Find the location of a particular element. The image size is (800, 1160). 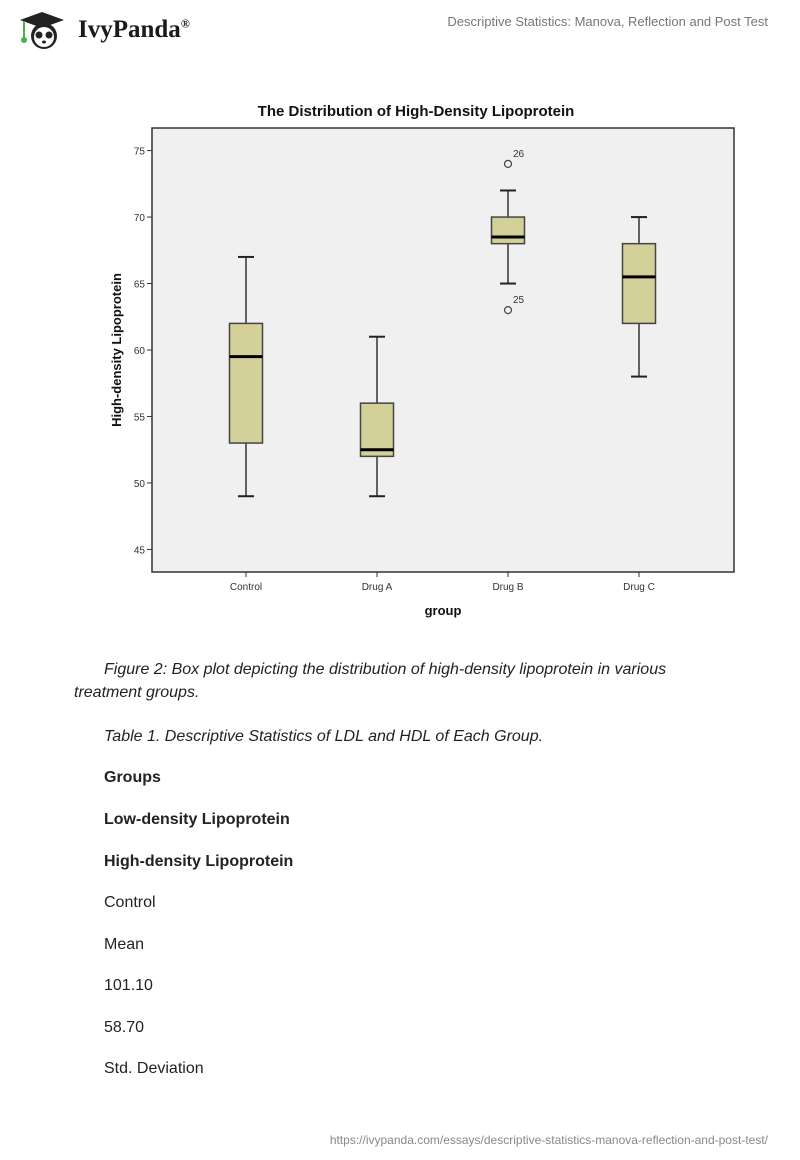

outlier-label: 25 is located at coordinates (519, 300).